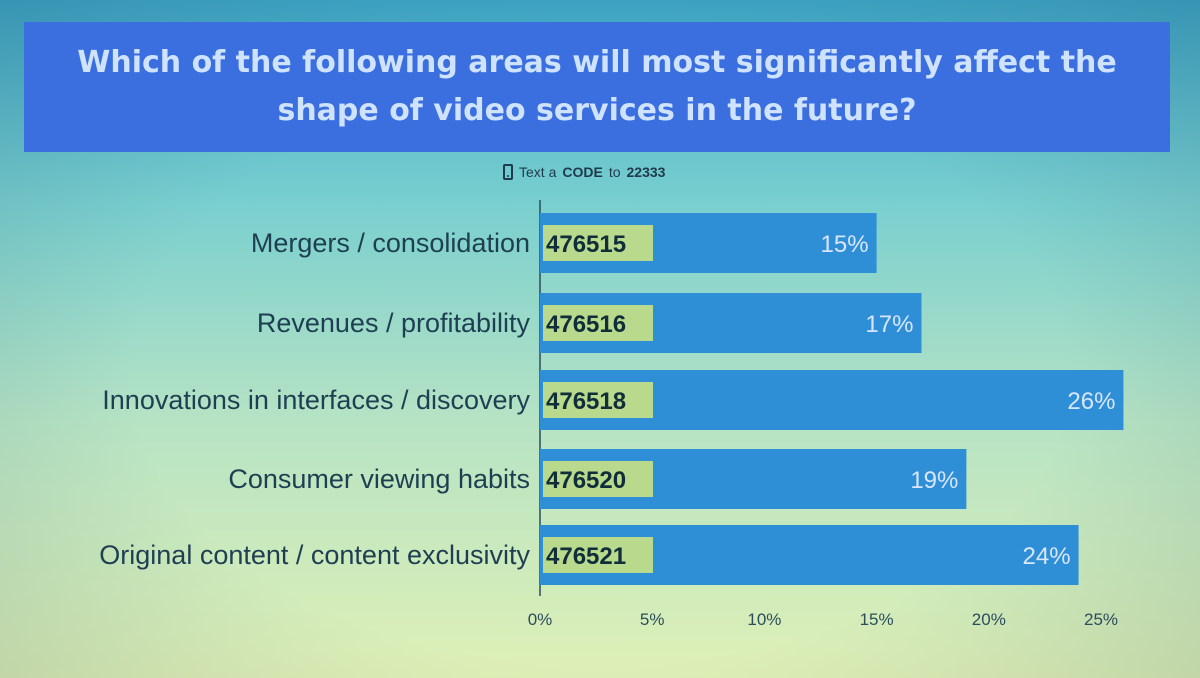  Describe the element at coordinates (390, 243) in the screenshot. I see `category-label: Mergers / consolidation` at that location.